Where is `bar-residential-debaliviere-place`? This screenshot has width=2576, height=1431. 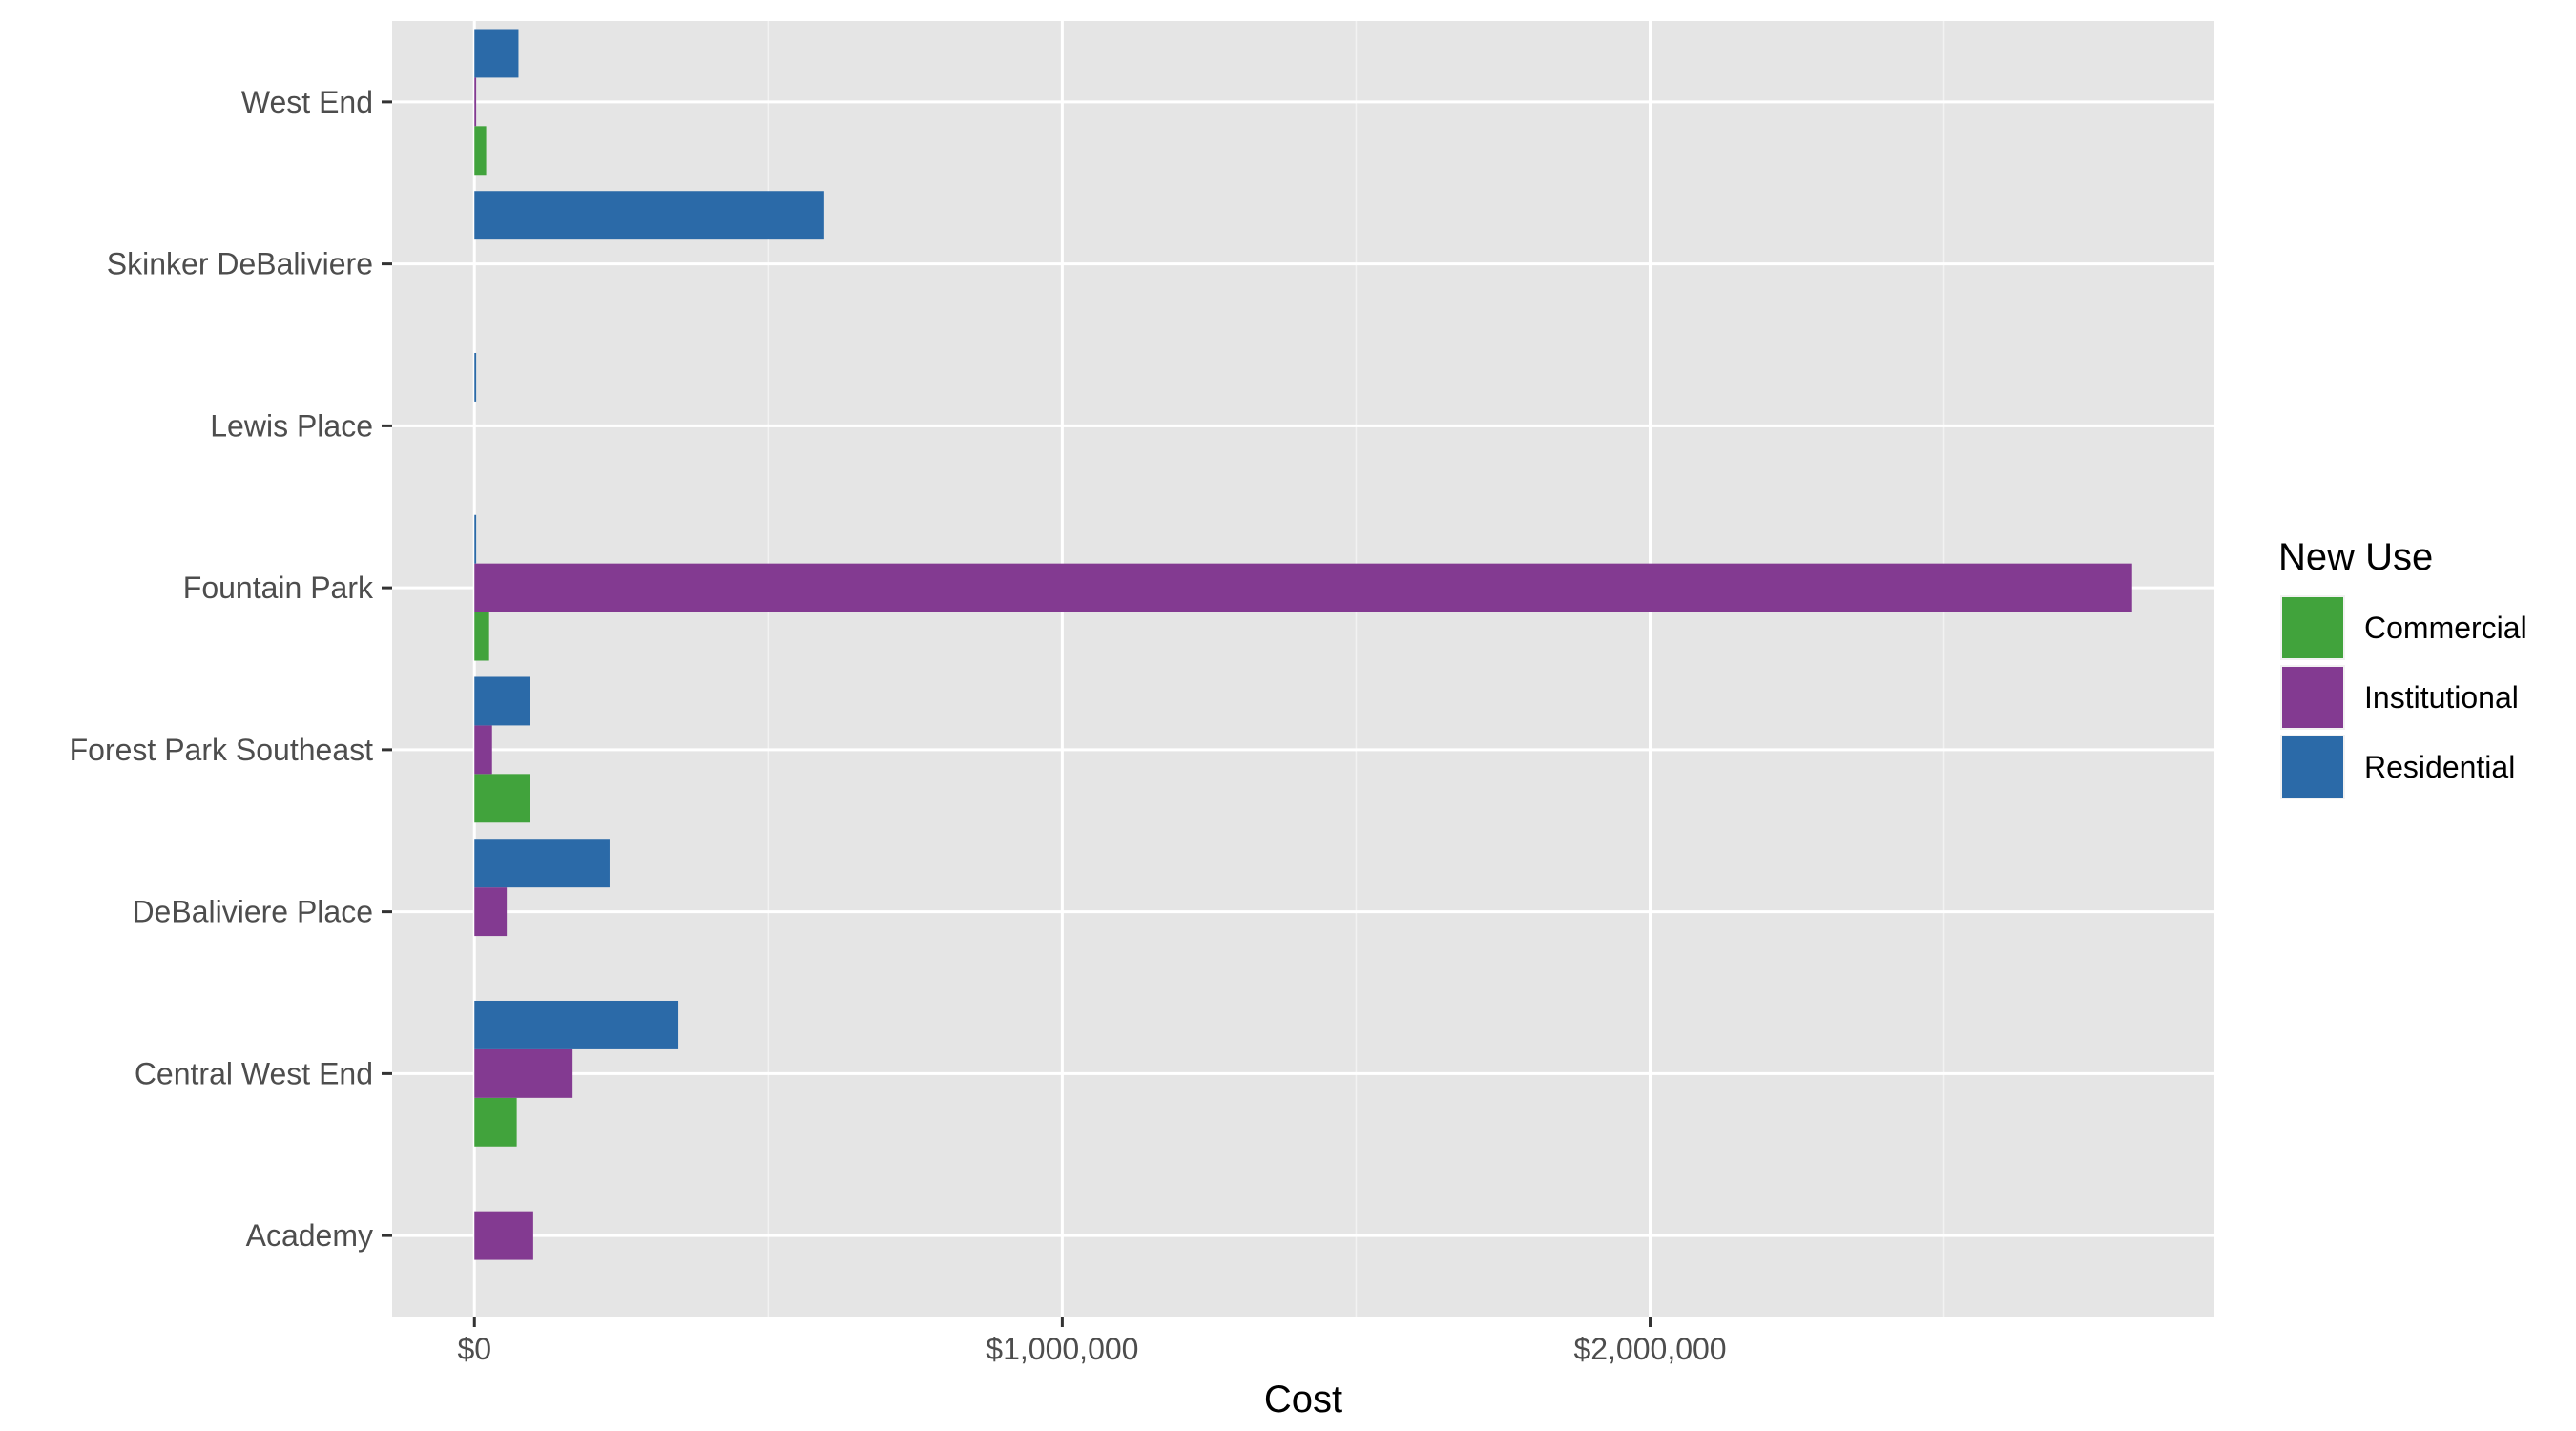 bar-residential-debaliviere-place is located at coordinates (542, 863).